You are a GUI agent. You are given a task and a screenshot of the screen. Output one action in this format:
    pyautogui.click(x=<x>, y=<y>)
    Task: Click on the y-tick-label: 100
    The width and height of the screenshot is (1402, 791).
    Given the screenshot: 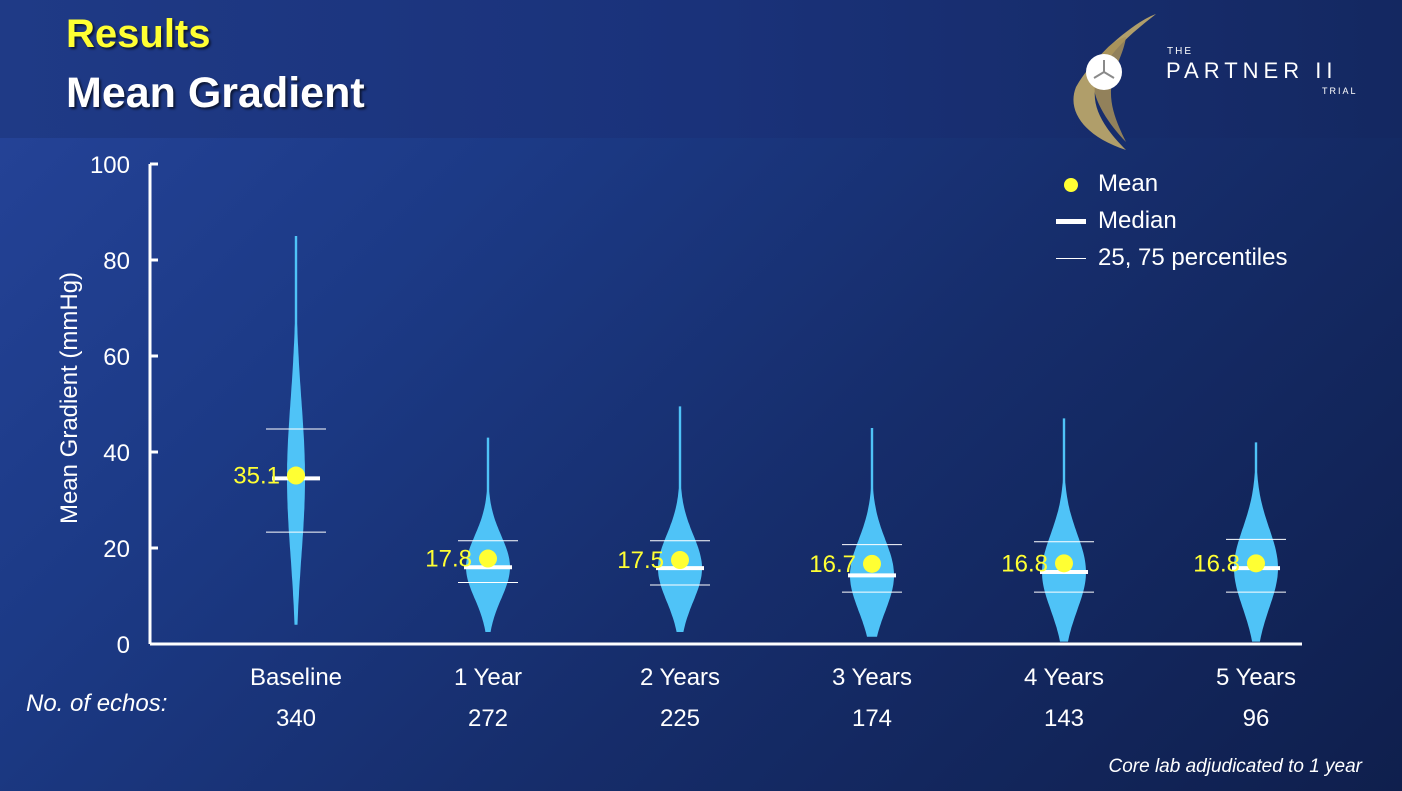 What is the action you would take?
    pyautogui.click(x=110, y=165)
    